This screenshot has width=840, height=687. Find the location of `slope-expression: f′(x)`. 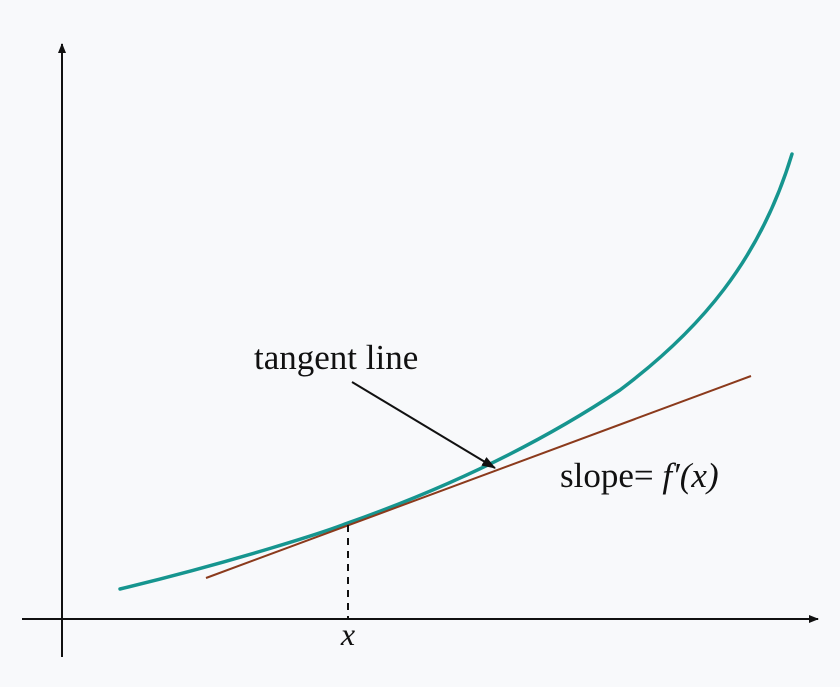

slope-expression: f′(x) is located at coordinates (690, 475).